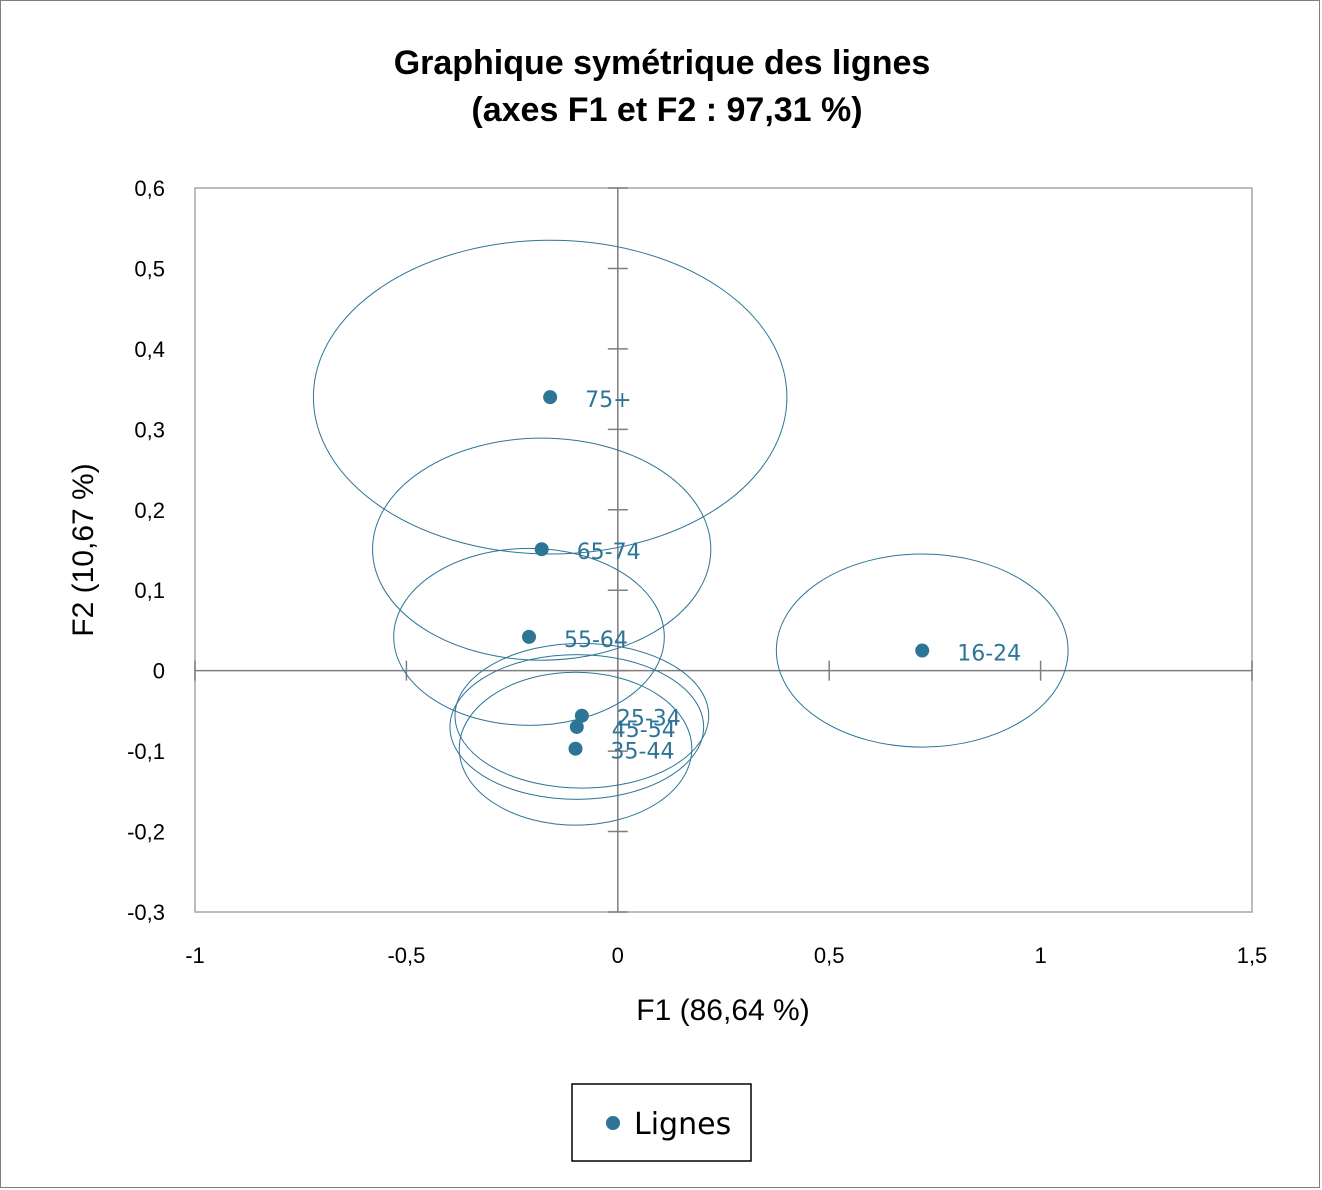  What do you see at coordinates (596, 640) in the screenshot?
I see `data-point-label: 55-64` at bounding box center [596, 640].